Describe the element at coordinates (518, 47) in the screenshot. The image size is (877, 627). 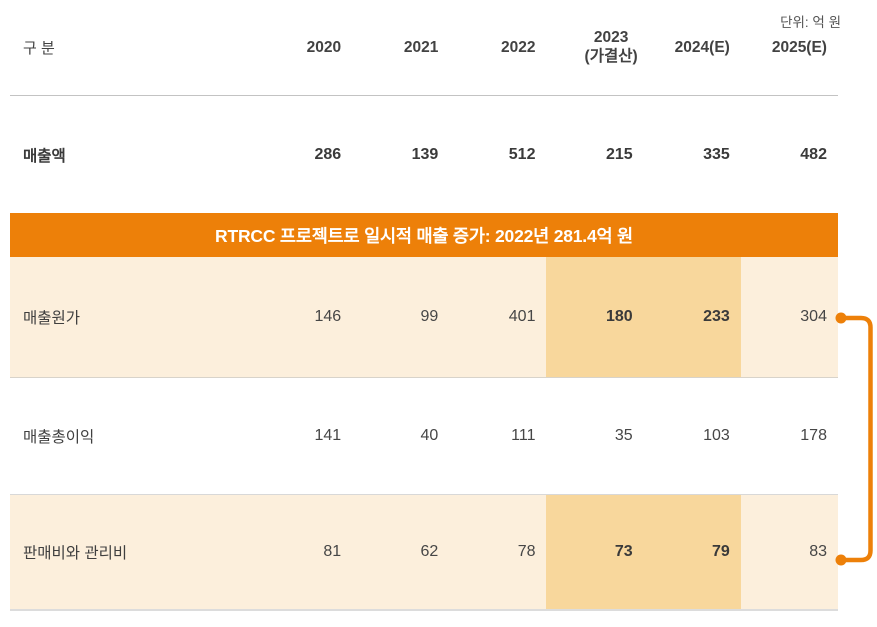
I see `header-col-2022: 2022` at that location.